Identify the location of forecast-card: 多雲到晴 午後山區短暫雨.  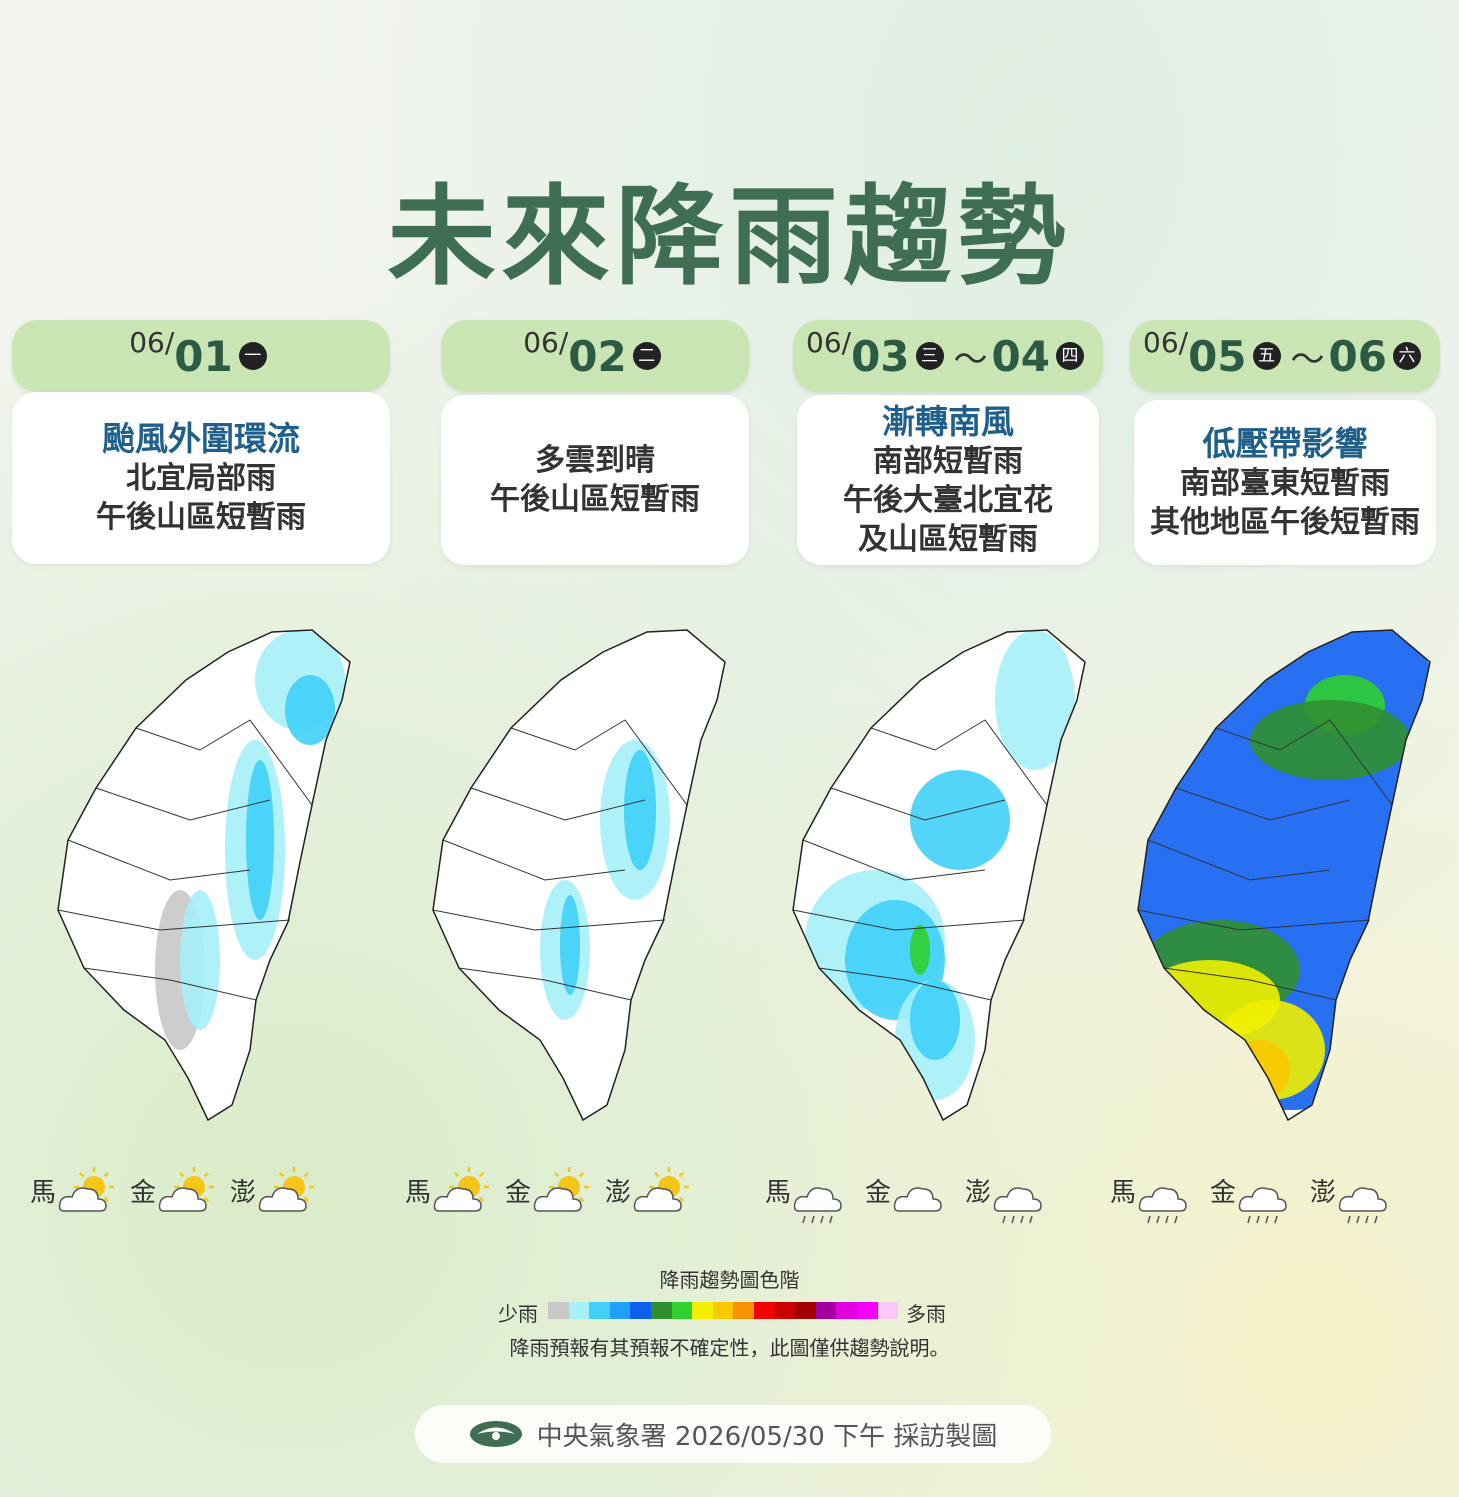
(595, 480).